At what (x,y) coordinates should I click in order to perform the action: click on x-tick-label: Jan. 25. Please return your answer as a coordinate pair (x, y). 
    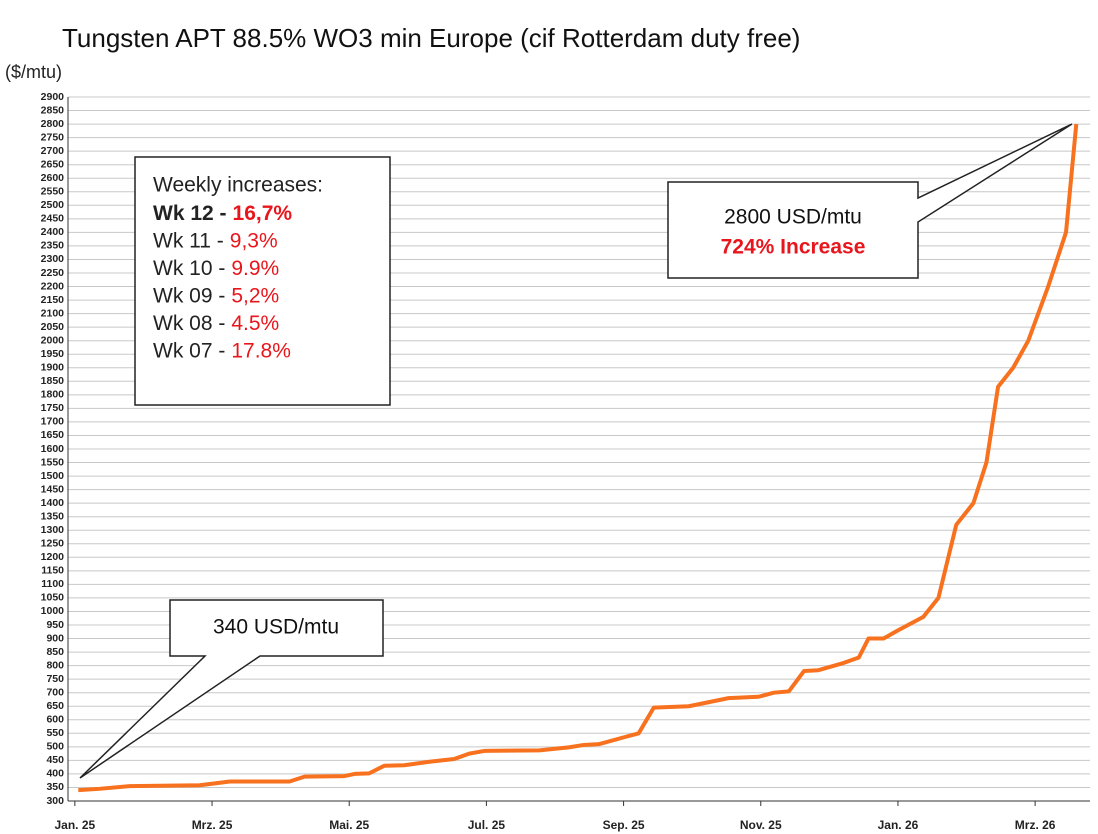
    Looking at the image, I should click on (75, 825).